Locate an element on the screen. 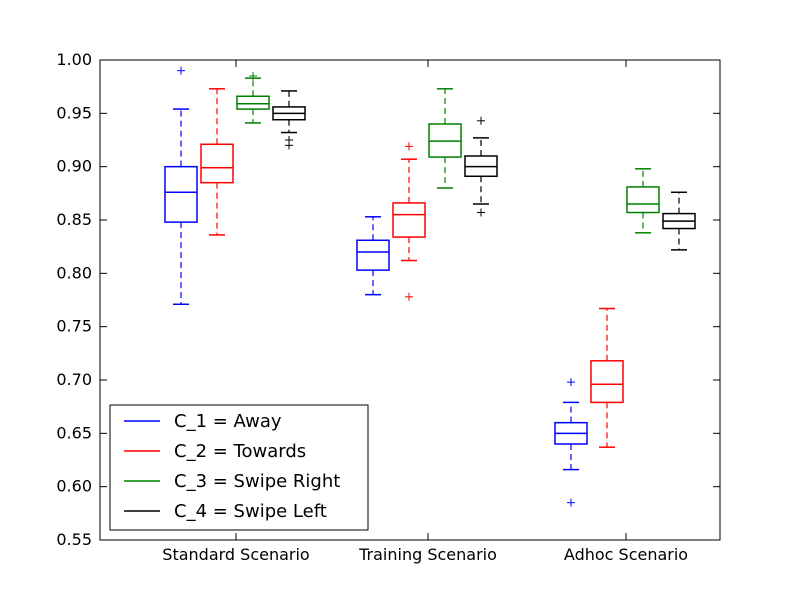 Image resolution: width=800 pixels, height=600 pixels. y-tick-label: 0.75 is located at coordinates (74, 326).